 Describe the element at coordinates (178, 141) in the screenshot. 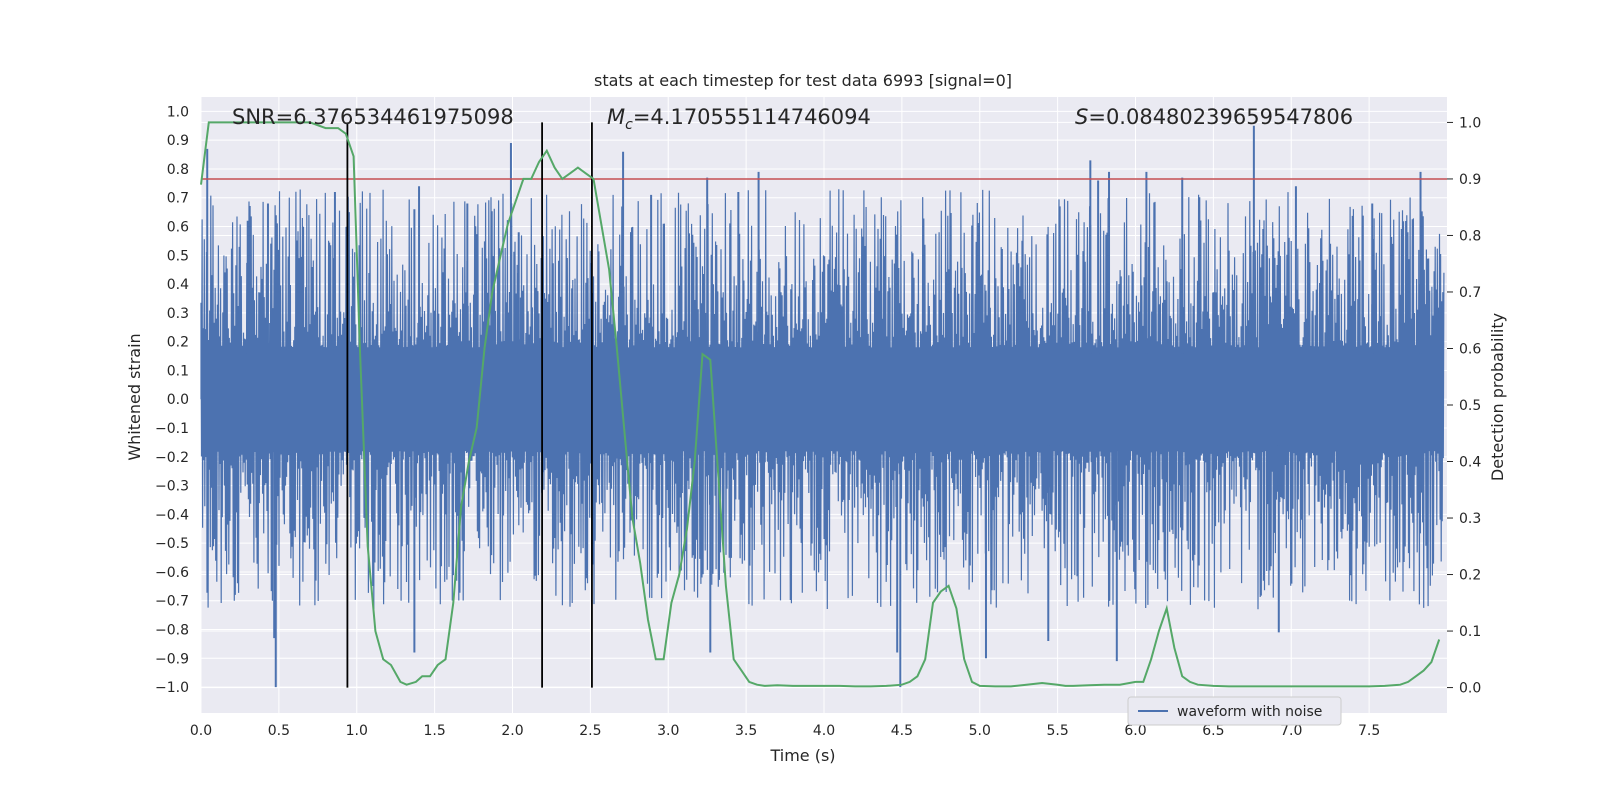

I see `left-tick-label: 0.9` at that location.